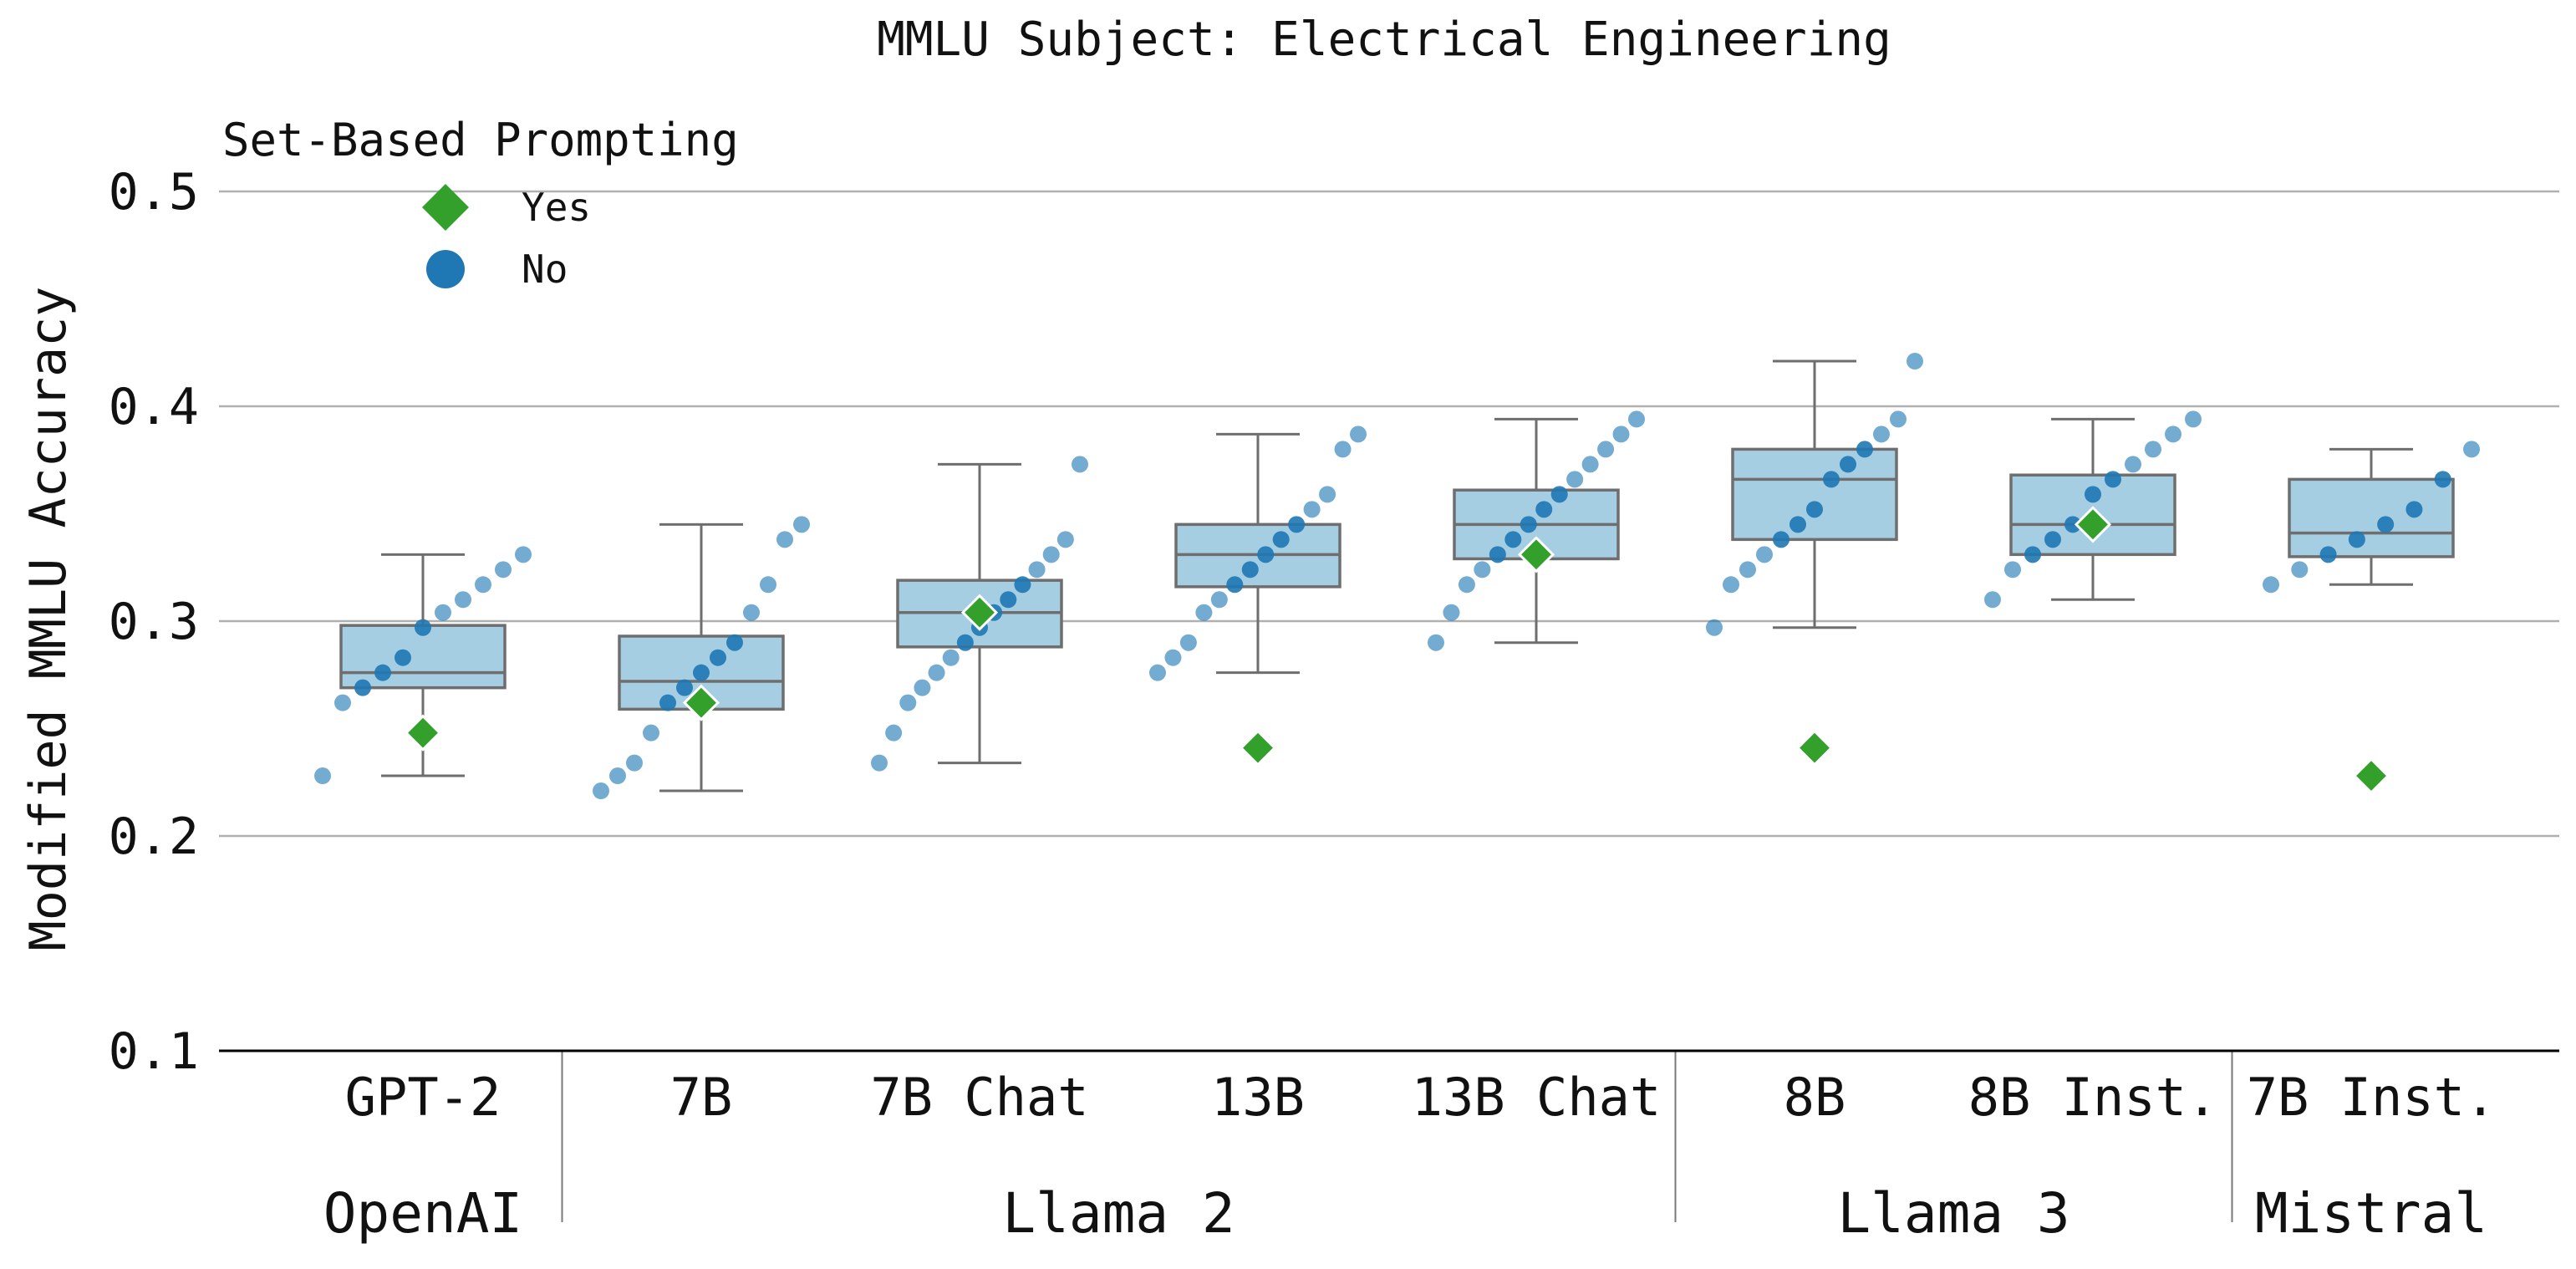 This screenshot has width=2576, height=1269. What do you see at coordinates (422, 1213) in the screenshot?
I see `group-label: OpenAI` at bounding box center [422, 1213].